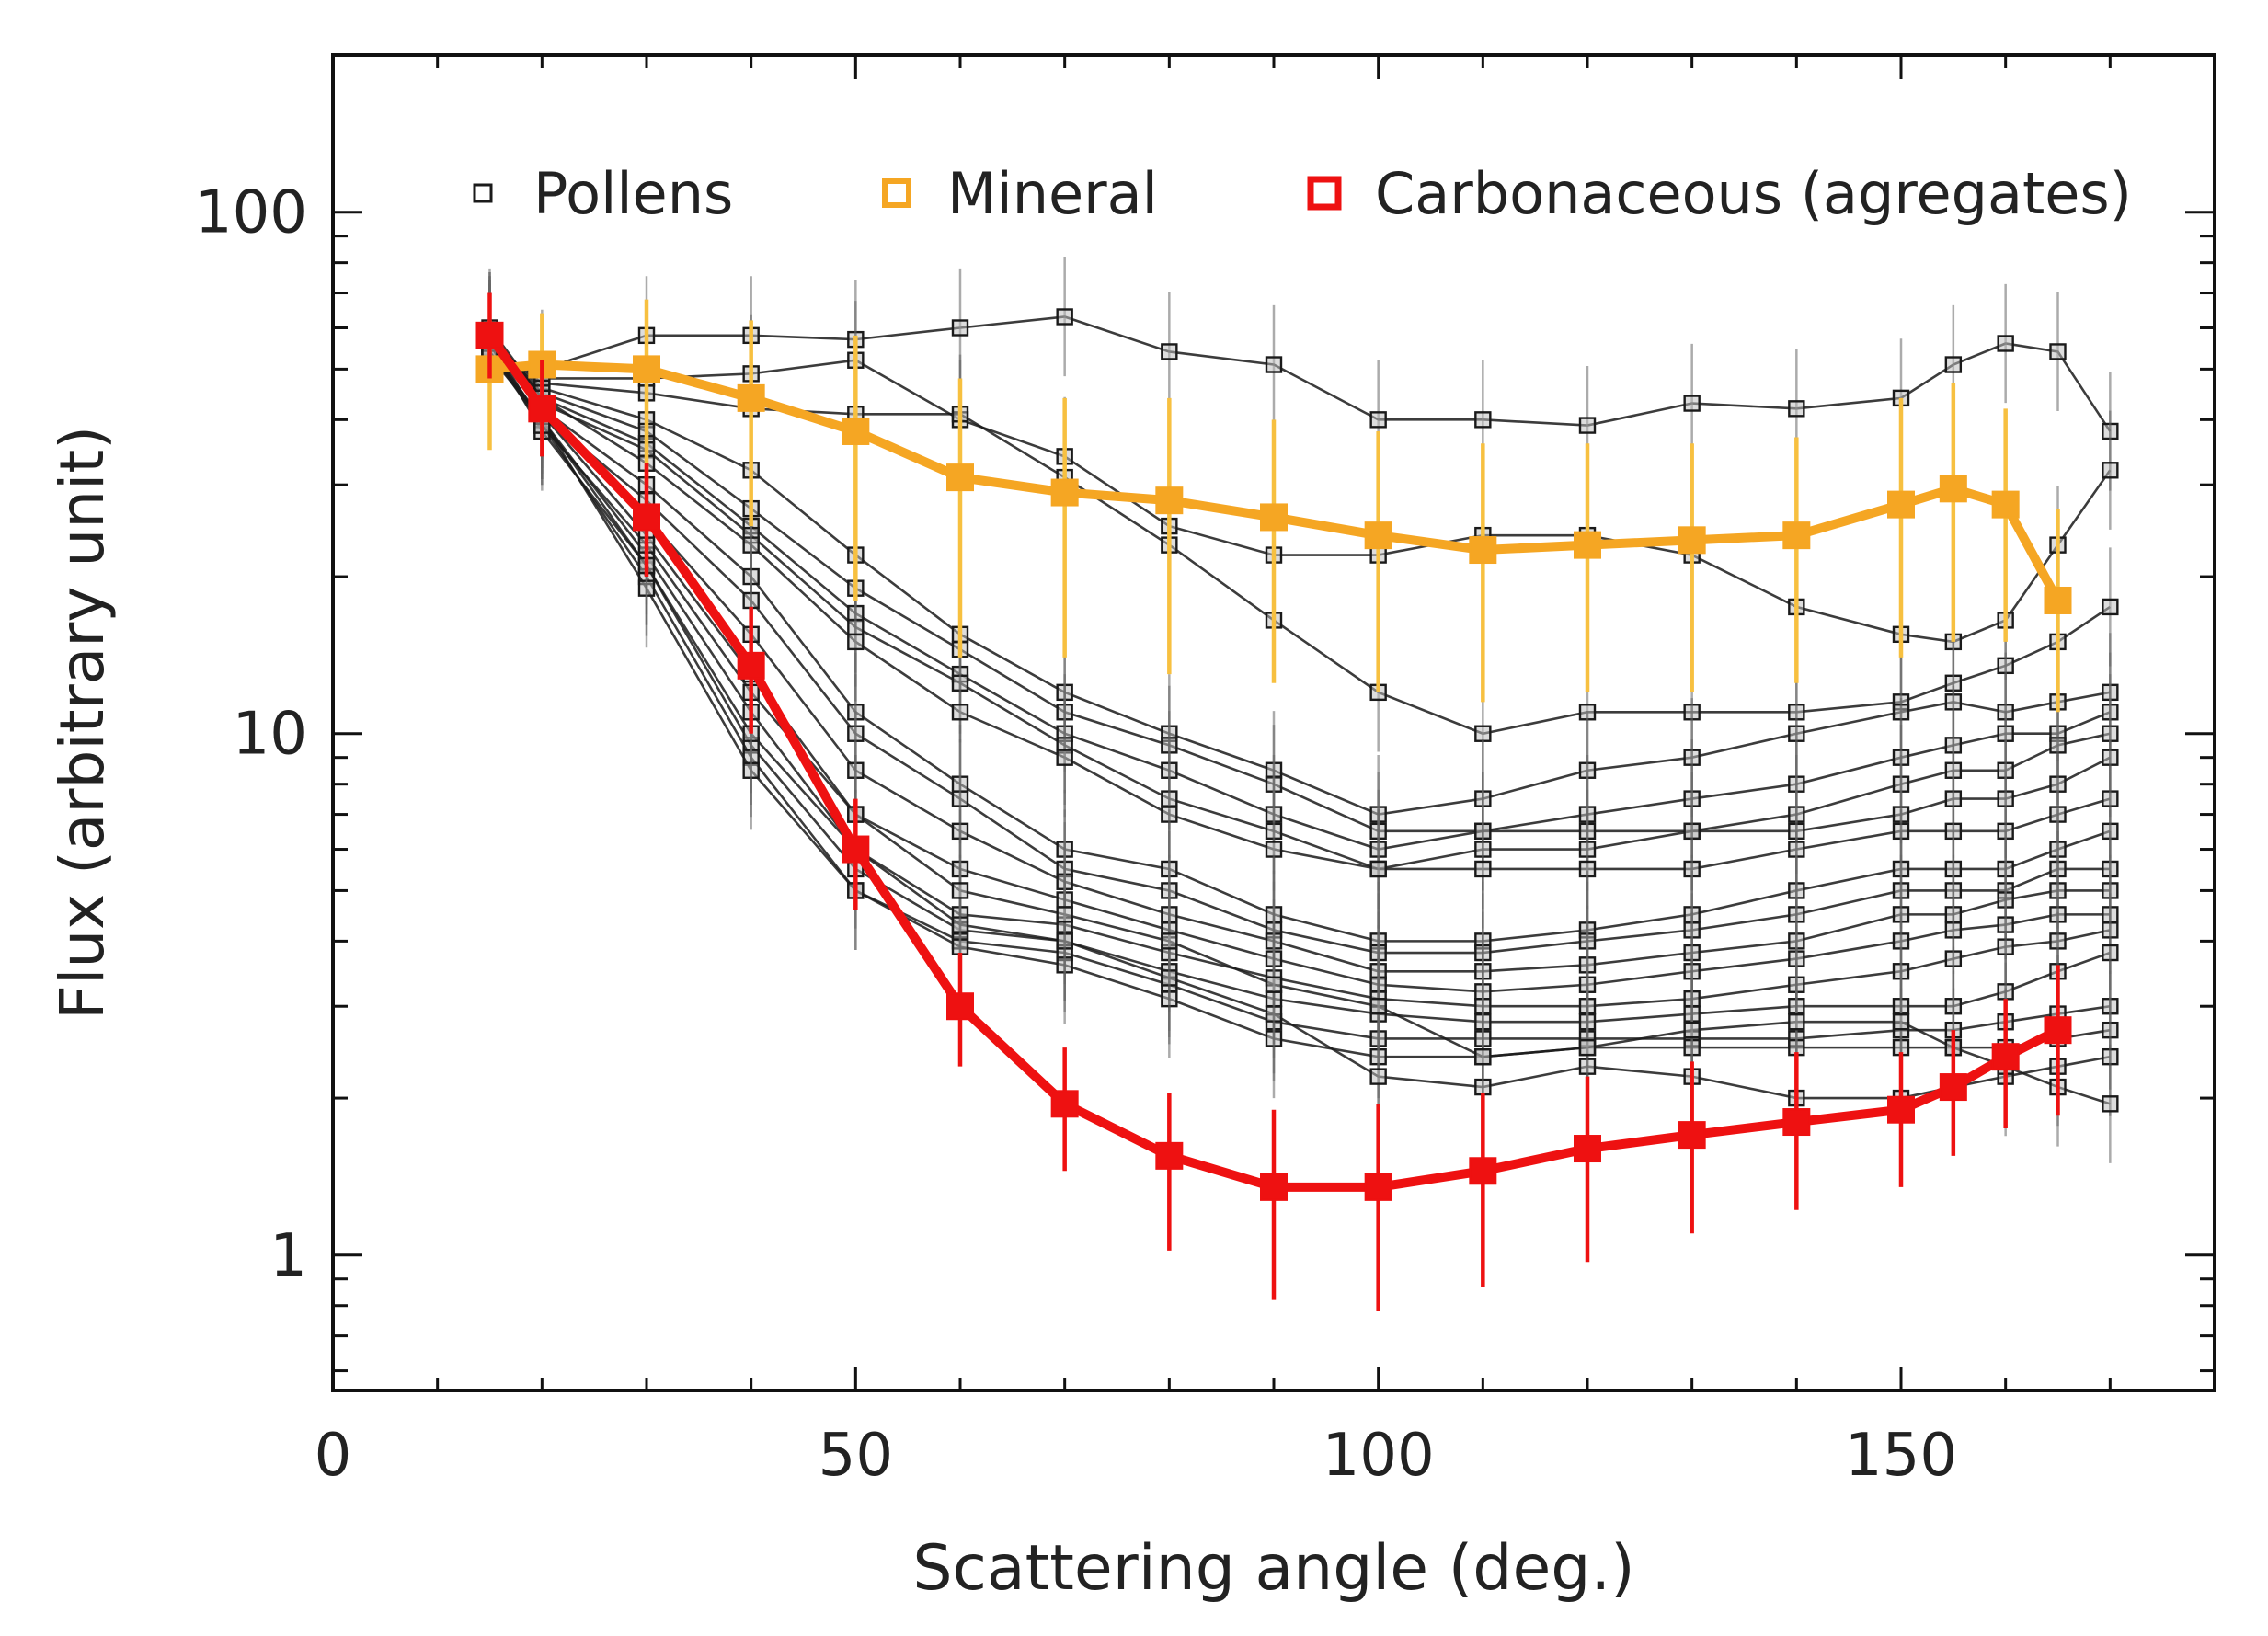 The image size is (2268, 1636). Describe the element at coordinates (633, 193) in the screenshot. I see `legend-label: Pollens` at that location.